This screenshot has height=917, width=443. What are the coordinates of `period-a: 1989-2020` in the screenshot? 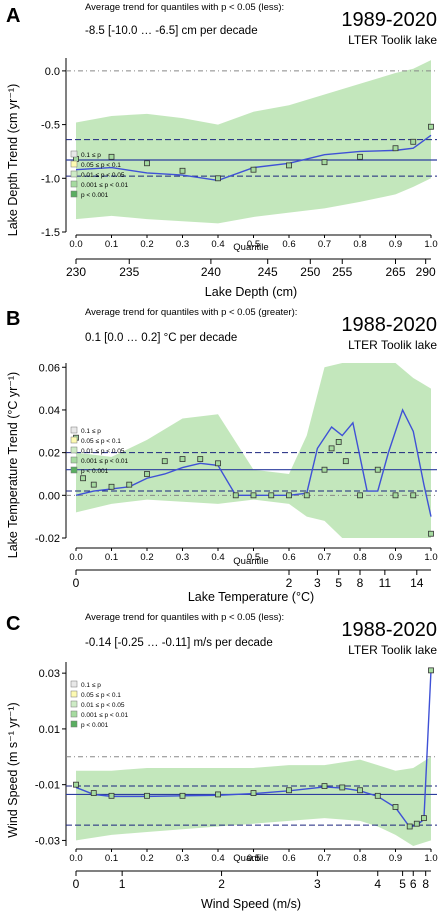 It's located at (389, 20).